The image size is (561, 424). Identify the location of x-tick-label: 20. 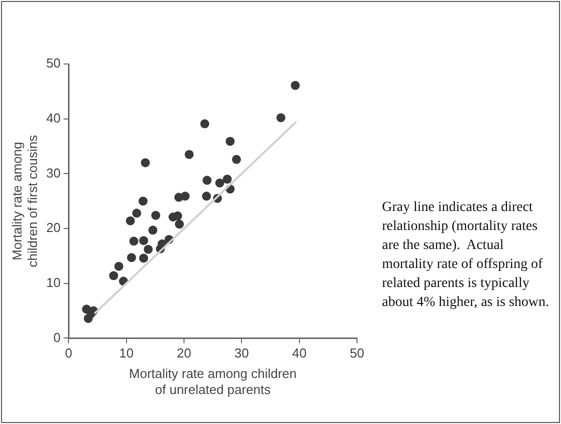
(184, 353).